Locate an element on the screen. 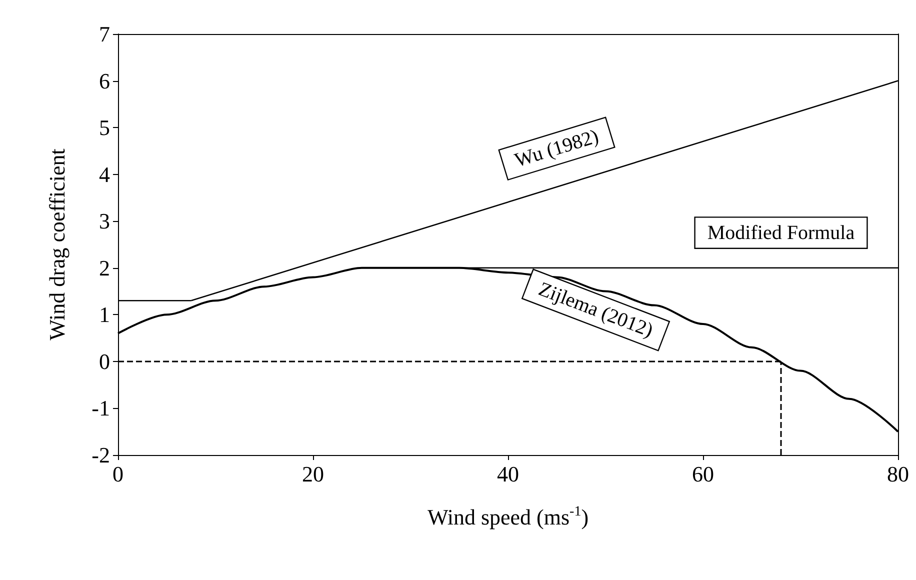 This screenshot has height=580, width=916. y-tick-label: -1 is located at coordinates (101, 408).